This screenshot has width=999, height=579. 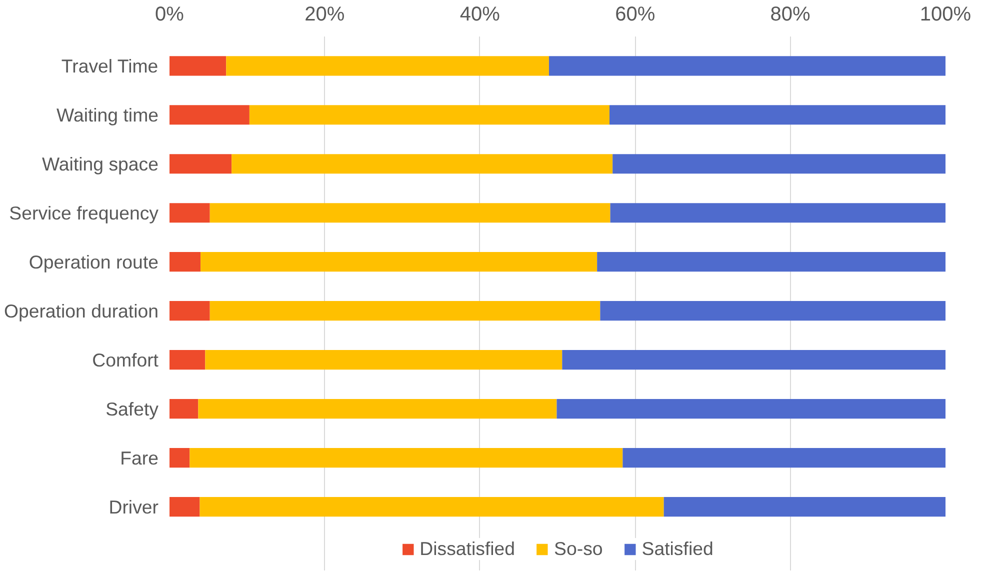 I want to click on x-tick-label: 80%, so click(x=790, y=15).